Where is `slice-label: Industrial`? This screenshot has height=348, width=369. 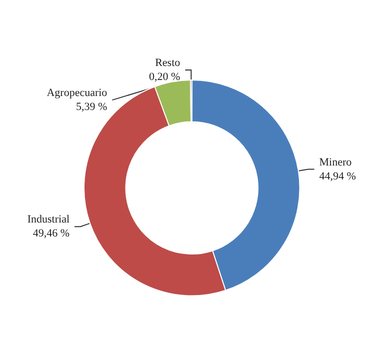 slice-label: Industrial is located at coordinates (48, 220).